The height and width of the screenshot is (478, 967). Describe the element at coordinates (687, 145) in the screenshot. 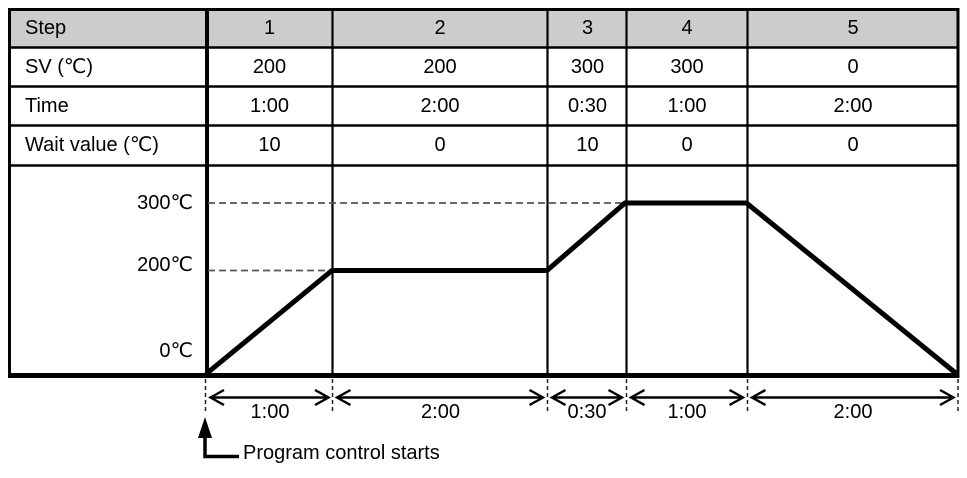

I see `wait-step-4: 0` at that location.